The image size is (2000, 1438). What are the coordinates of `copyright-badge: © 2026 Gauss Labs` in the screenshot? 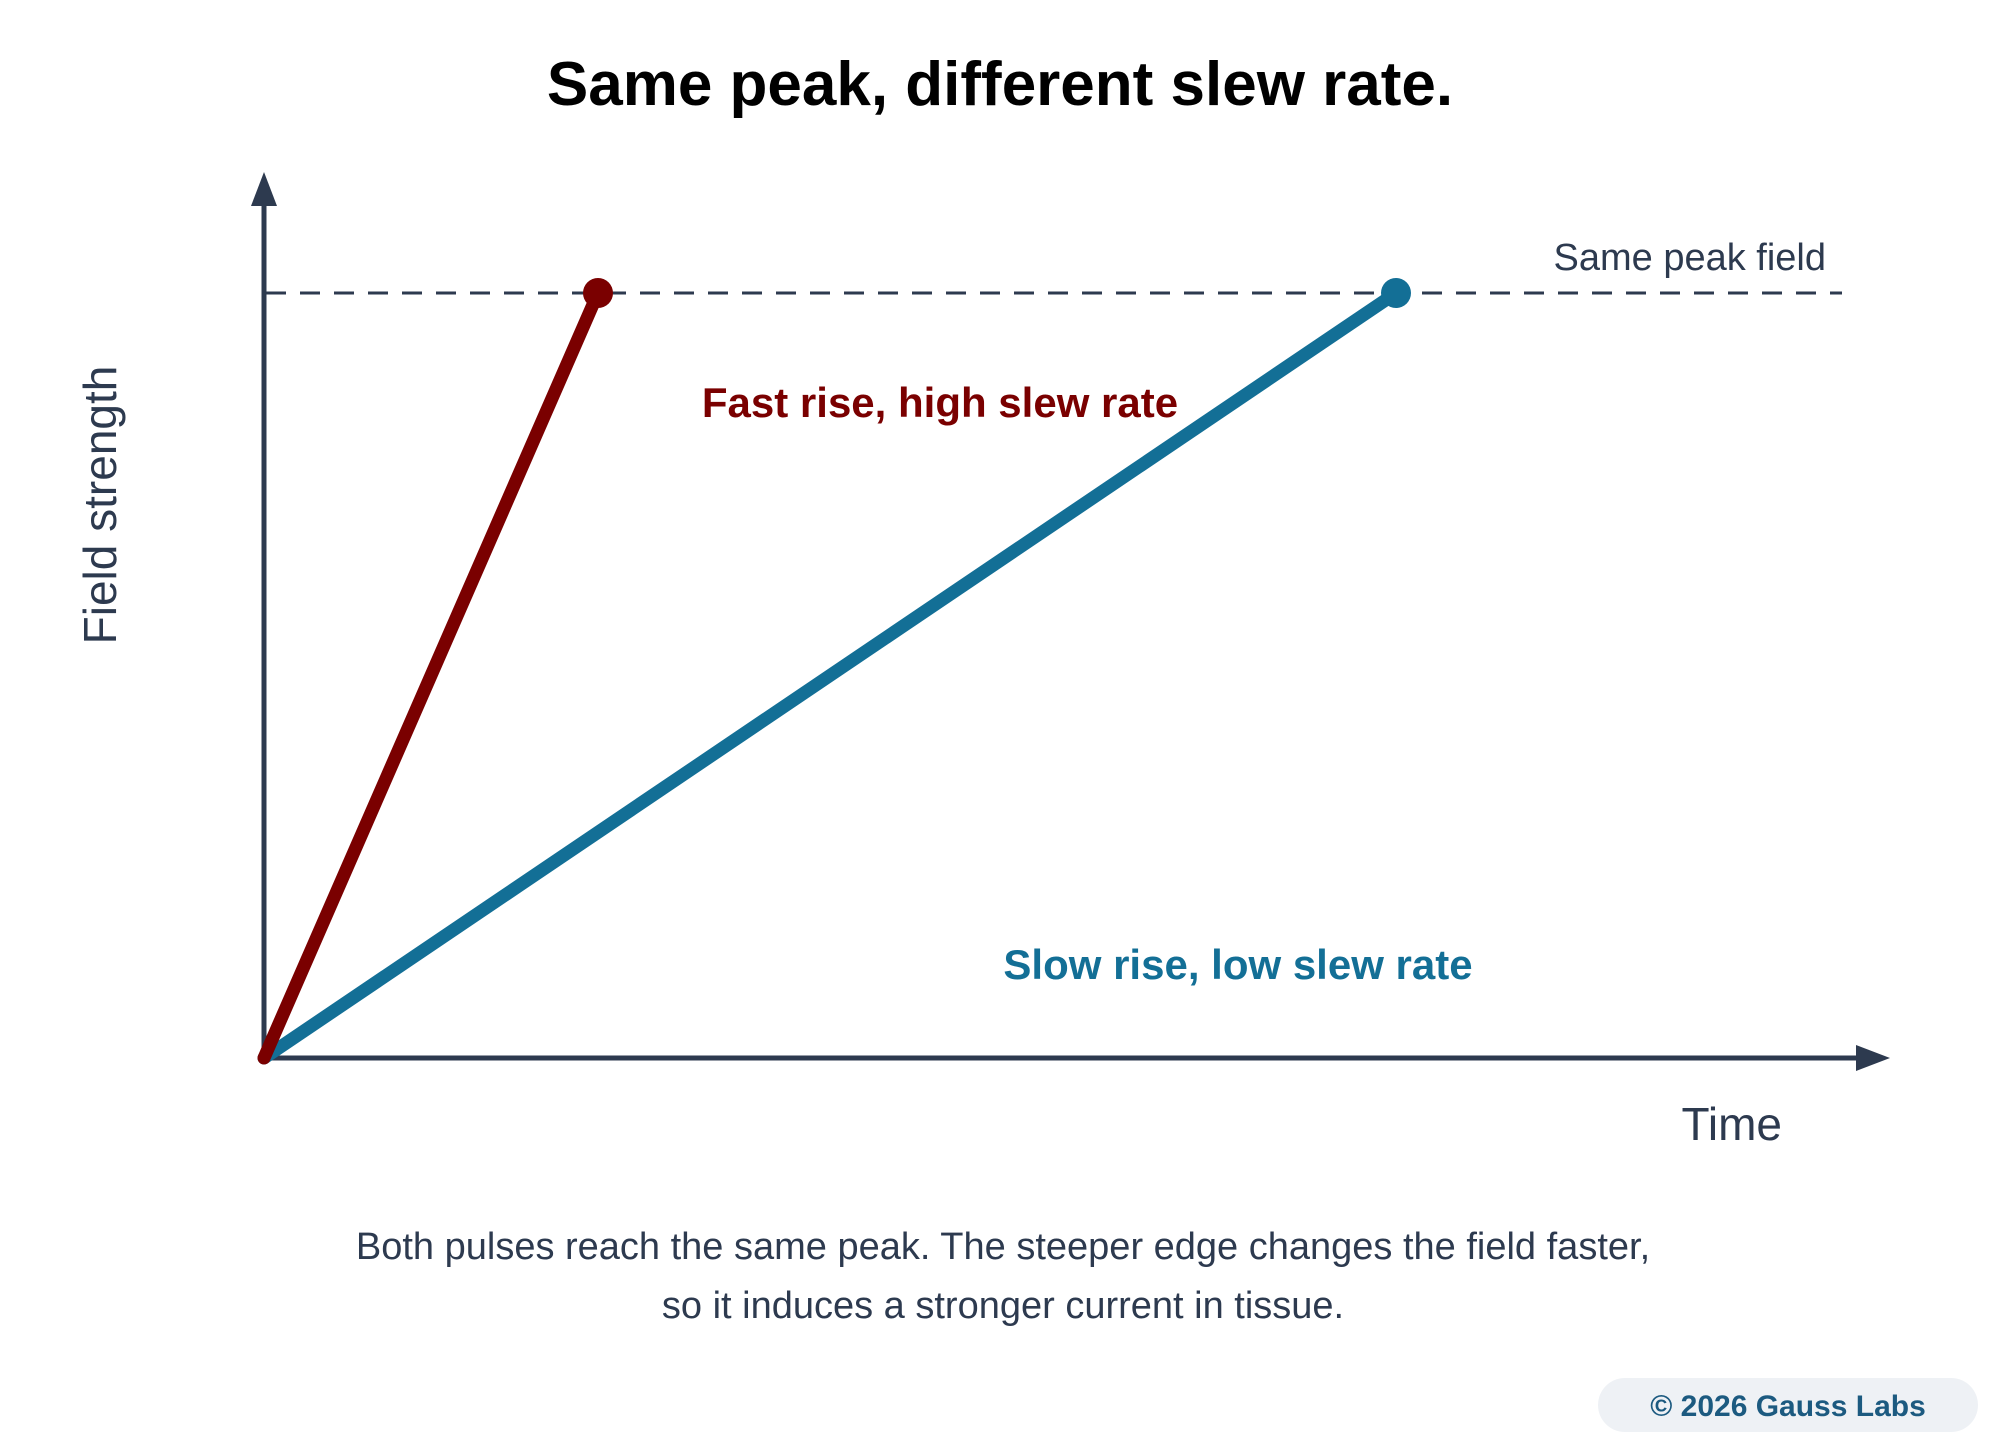 It's located at (1788, 1405).